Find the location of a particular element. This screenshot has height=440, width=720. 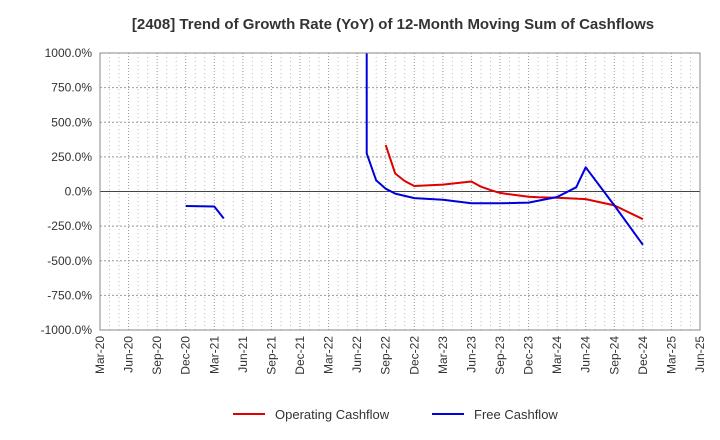

x-tick-label: Mar-21 is located at coordinates (214, 355).